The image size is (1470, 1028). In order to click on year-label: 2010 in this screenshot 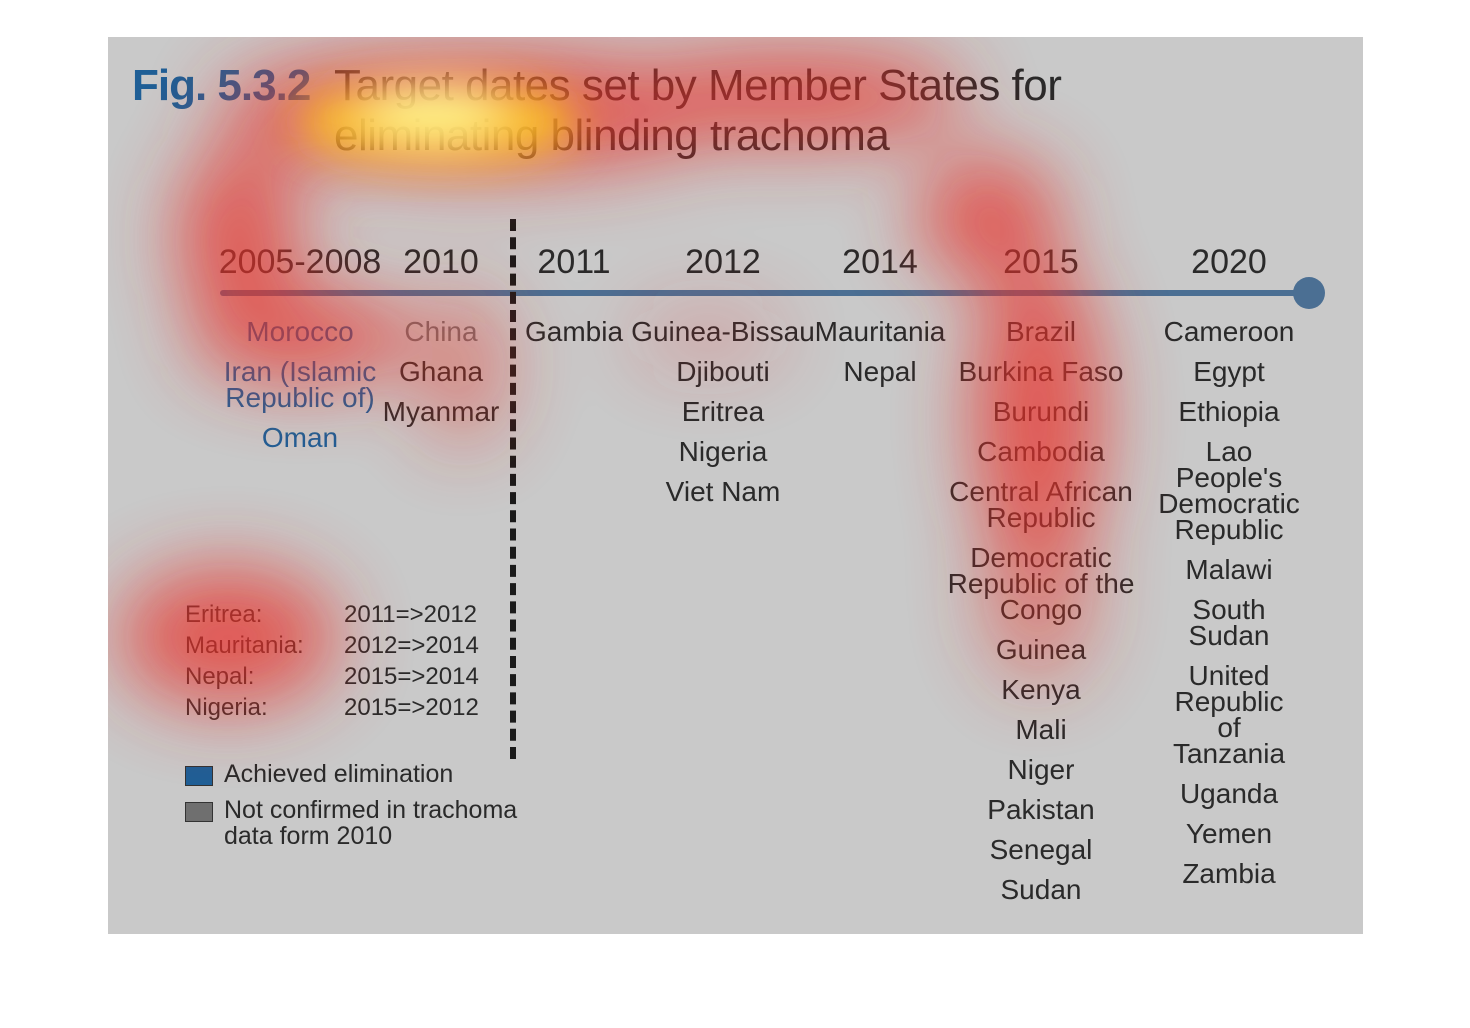, I will do `click(441, 262)`.